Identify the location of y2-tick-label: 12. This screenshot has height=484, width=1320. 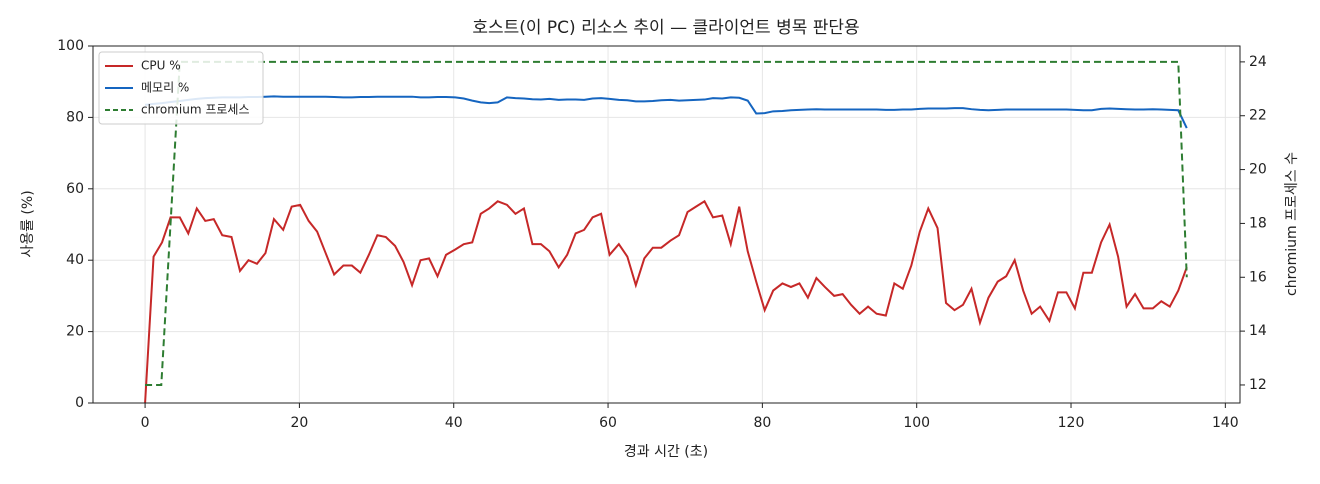
(1258, 385).